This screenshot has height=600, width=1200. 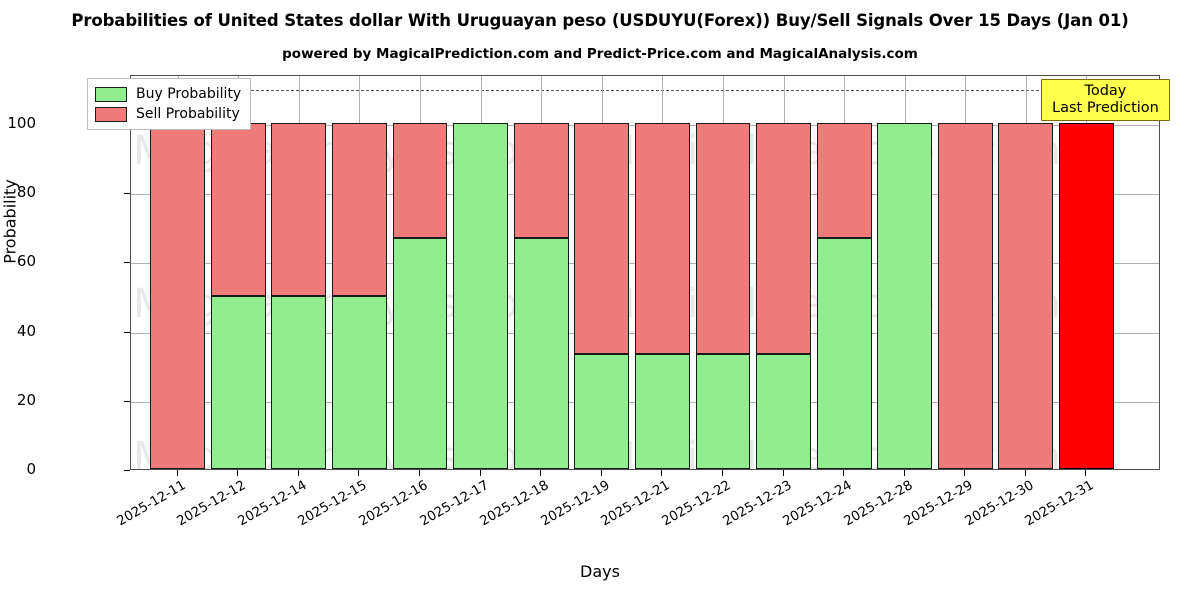 What do you see at coordinates (600, 571) in the screenshot?
I see `x-axis-label: Days` at bounding box center [600, 571].